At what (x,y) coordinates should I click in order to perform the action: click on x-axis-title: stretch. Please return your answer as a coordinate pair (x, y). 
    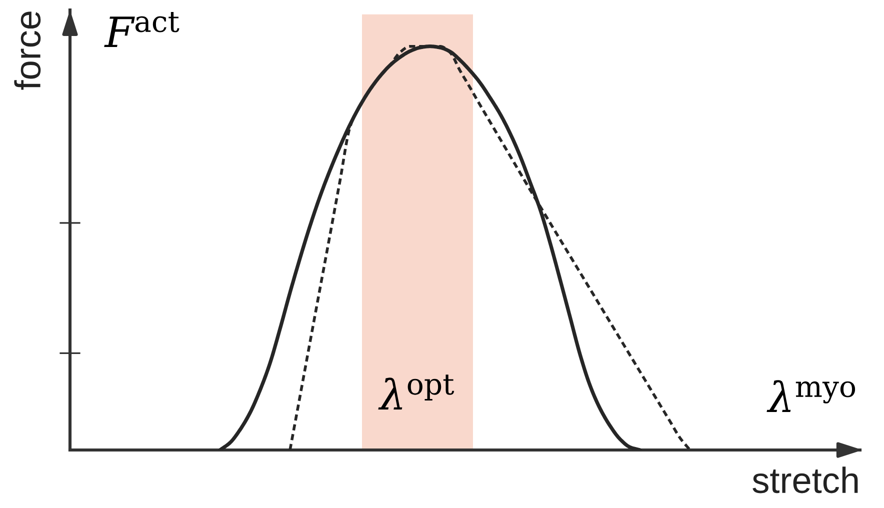
    Looking at the image, I should click on (805, 480).